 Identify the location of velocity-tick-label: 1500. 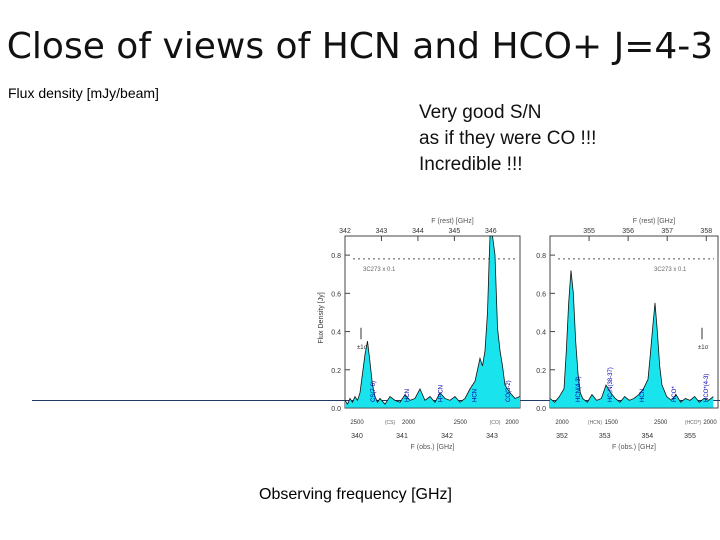
(612, 423).